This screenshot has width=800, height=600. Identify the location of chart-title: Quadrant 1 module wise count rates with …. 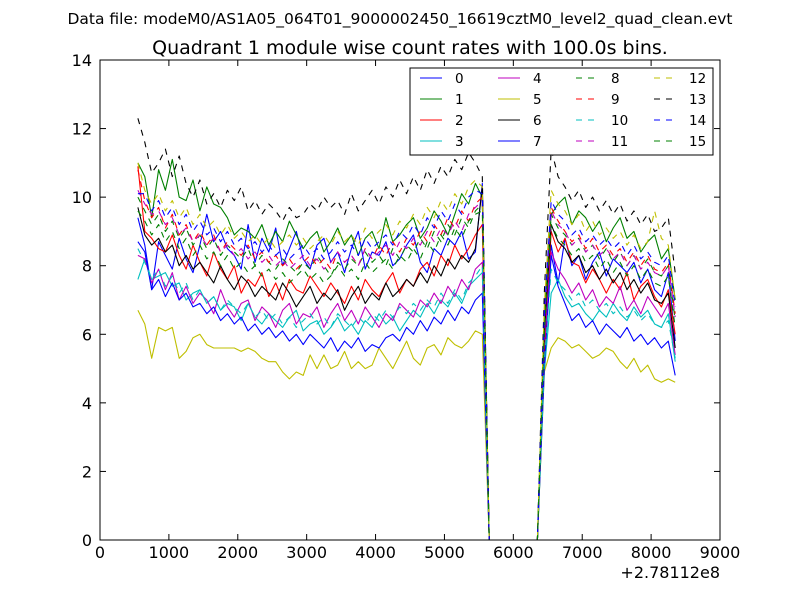
(410, 48).